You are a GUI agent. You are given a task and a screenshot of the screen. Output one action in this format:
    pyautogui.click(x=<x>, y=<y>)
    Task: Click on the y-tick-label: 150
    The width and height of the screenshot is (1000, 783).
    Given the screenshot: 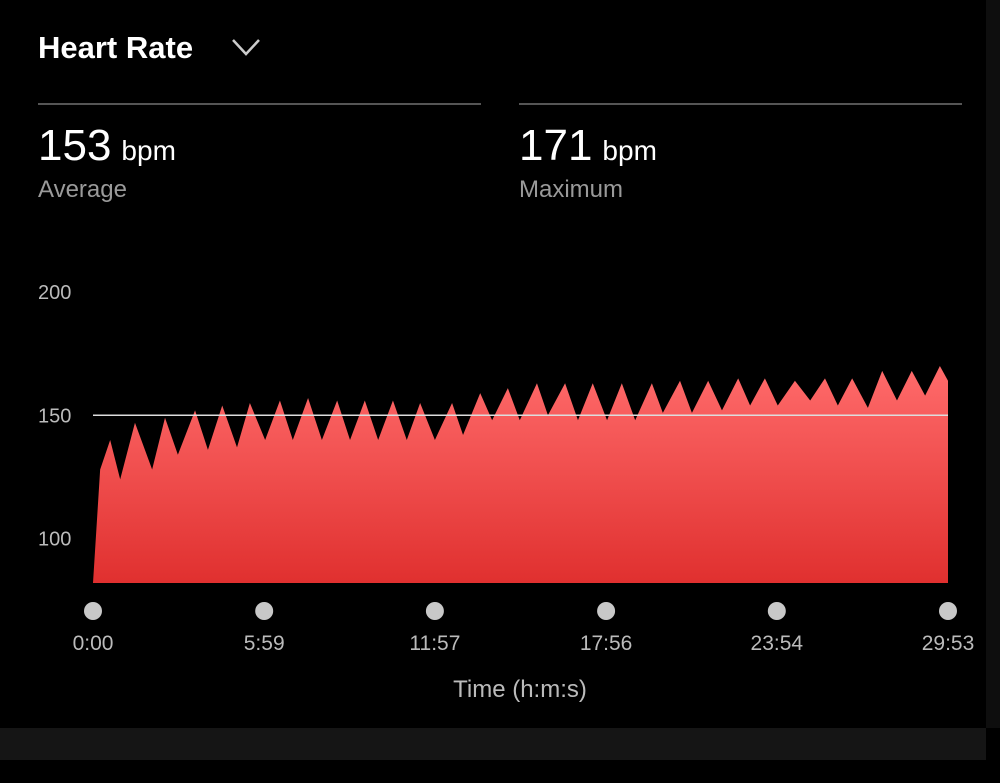 What is the action you would take?
    pyautogui.click(x=54, y=416)
    